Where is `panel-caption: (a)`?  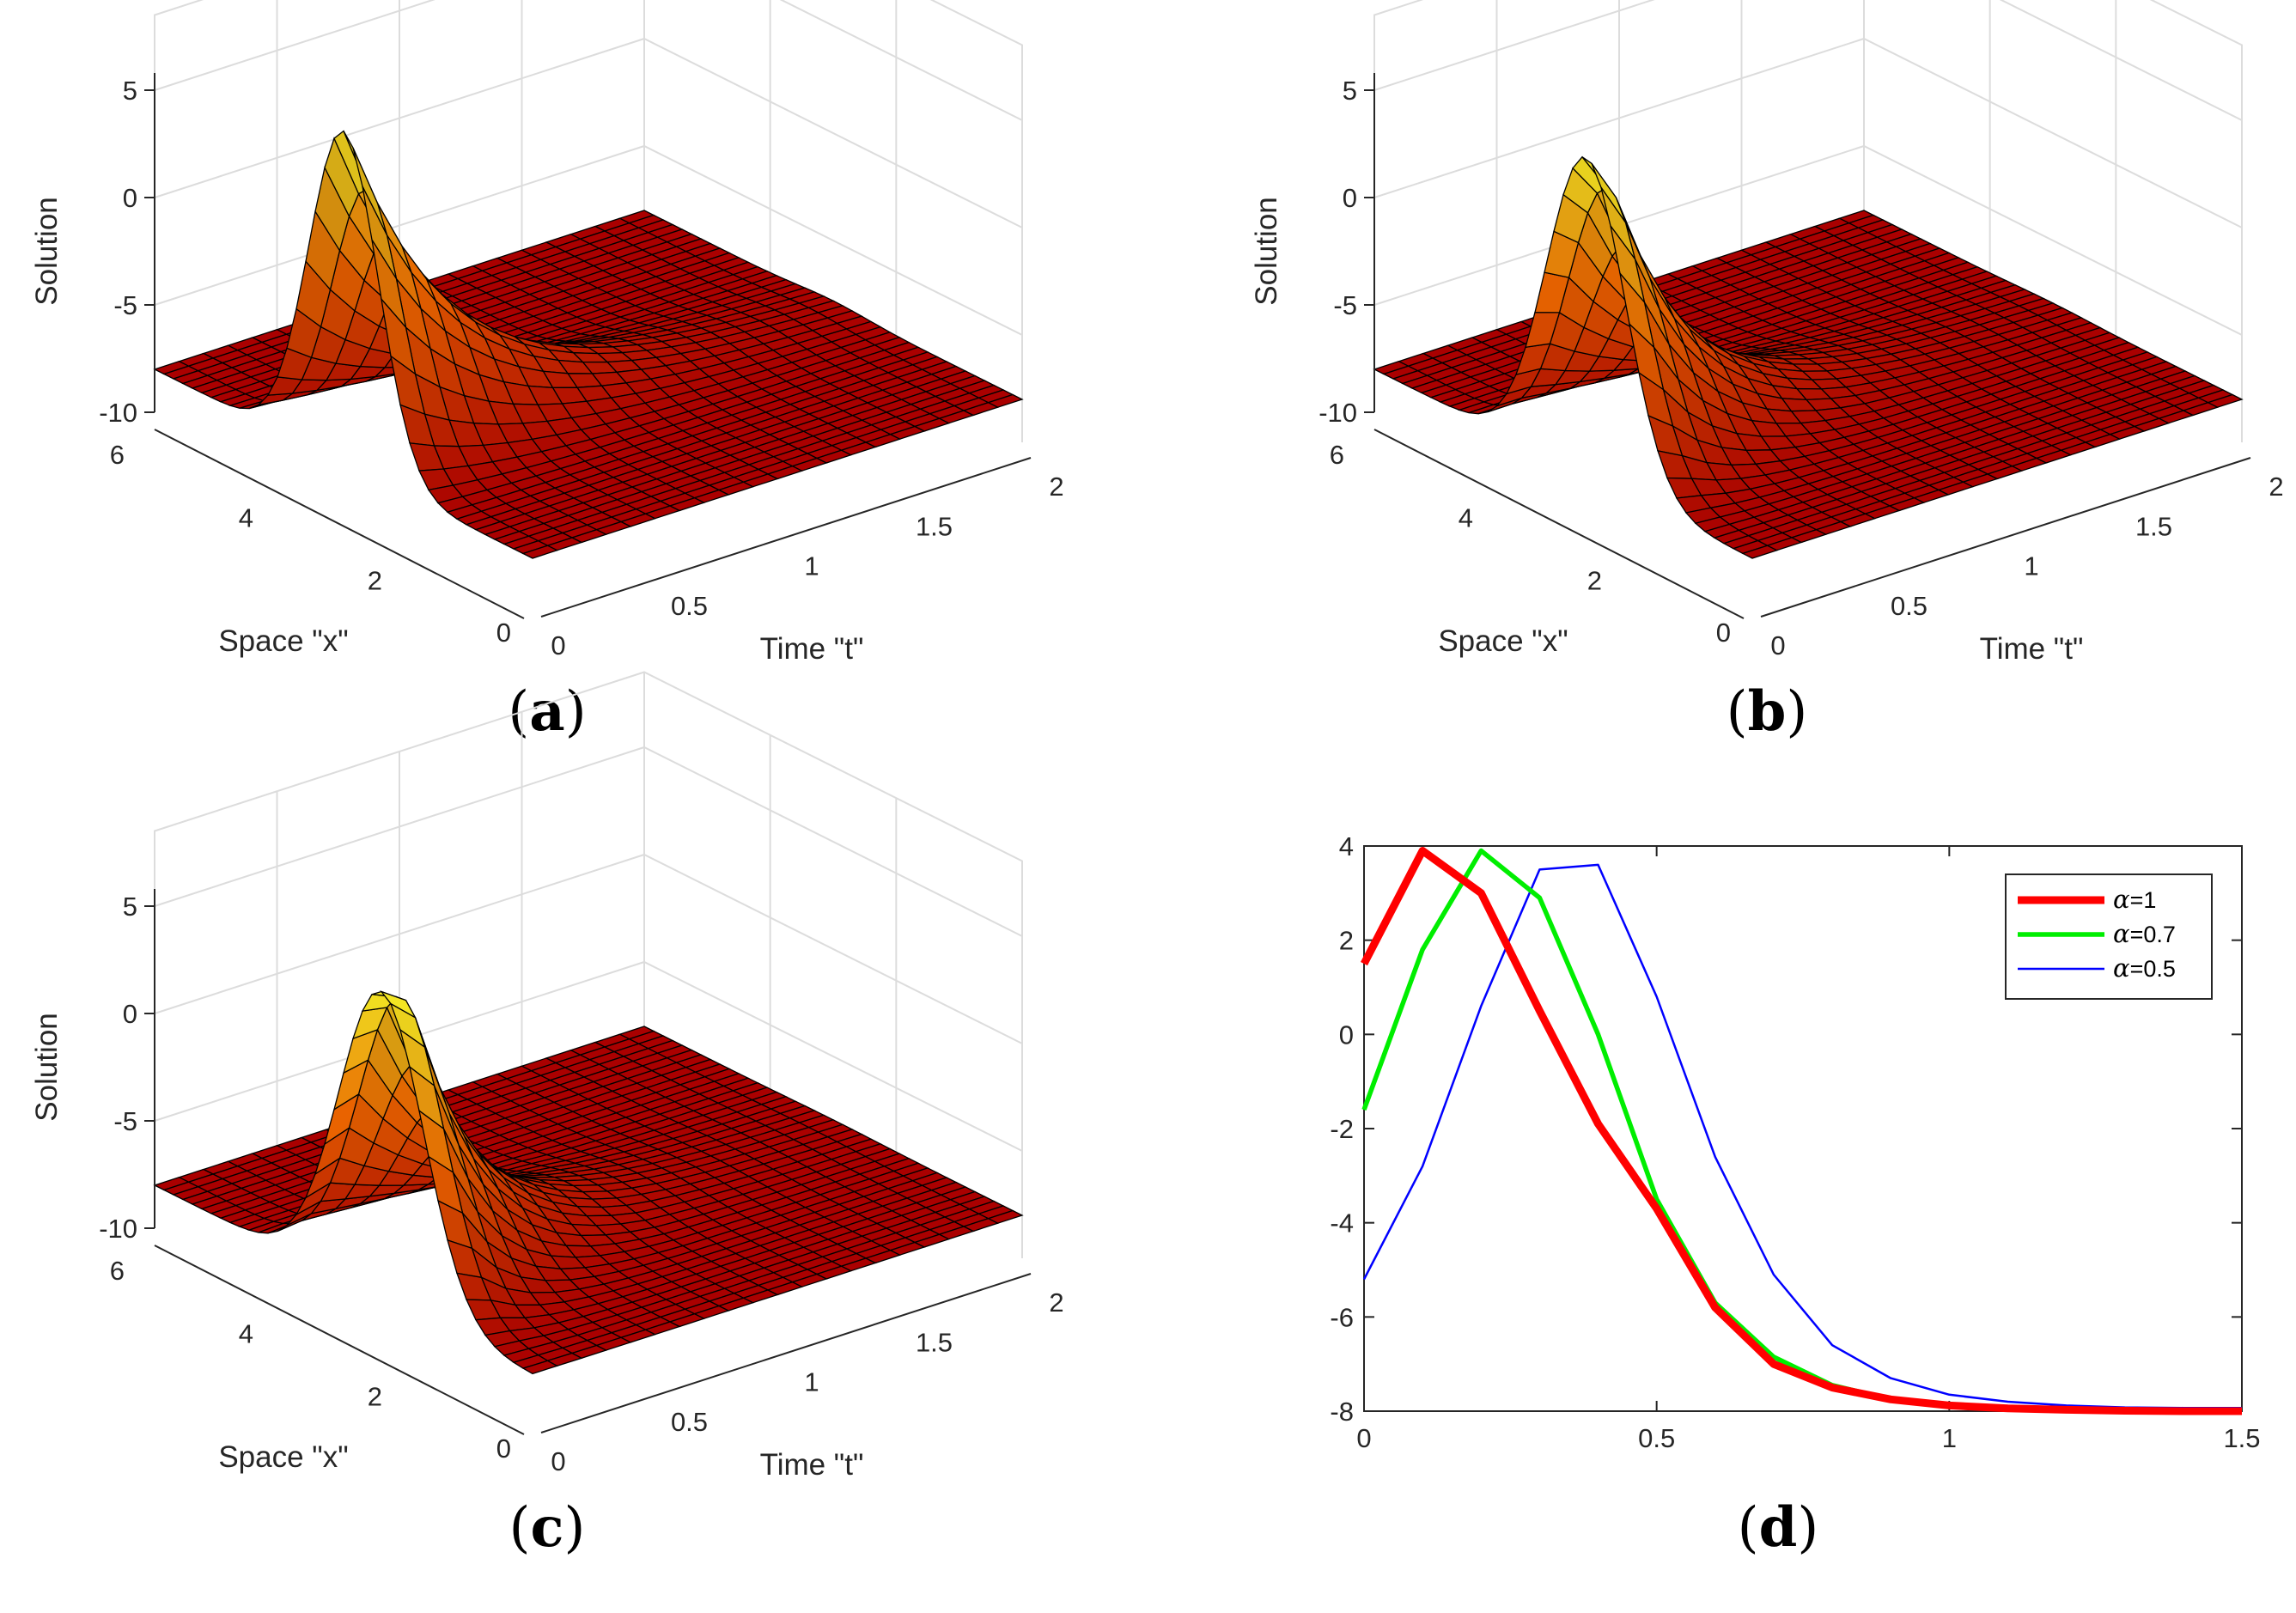 panel-caption: (a) is located at coordinates (547, 711).